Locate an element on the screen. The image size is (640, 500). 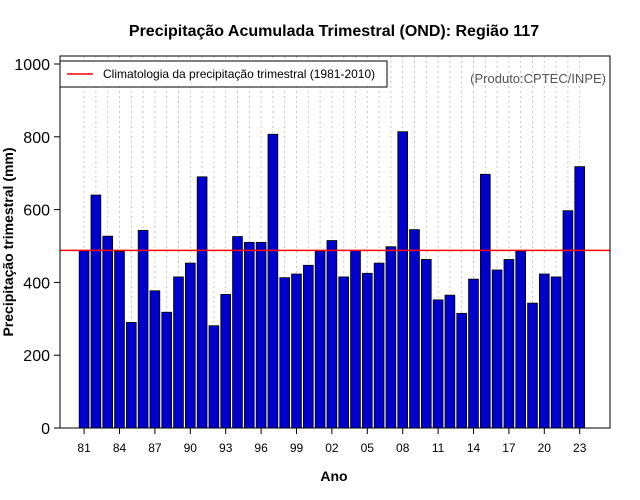
x-tick-label: 08 is located at coordinates (403, 448).